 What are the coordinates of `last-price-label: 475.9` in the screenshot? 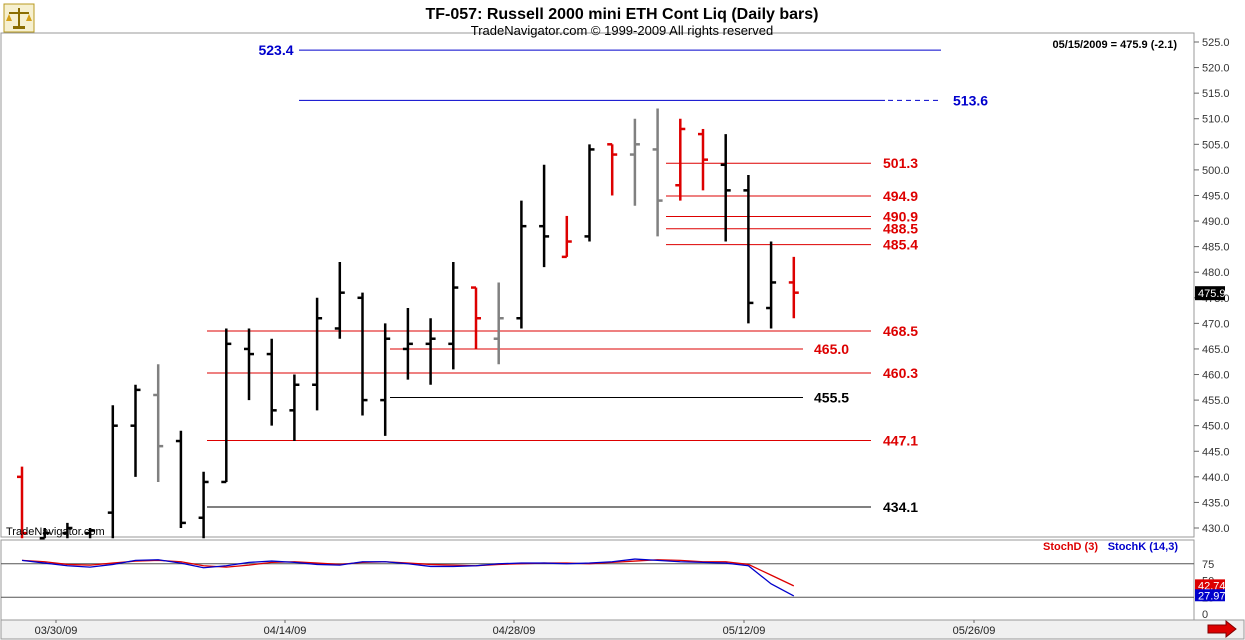 It's located at (1212, 294).